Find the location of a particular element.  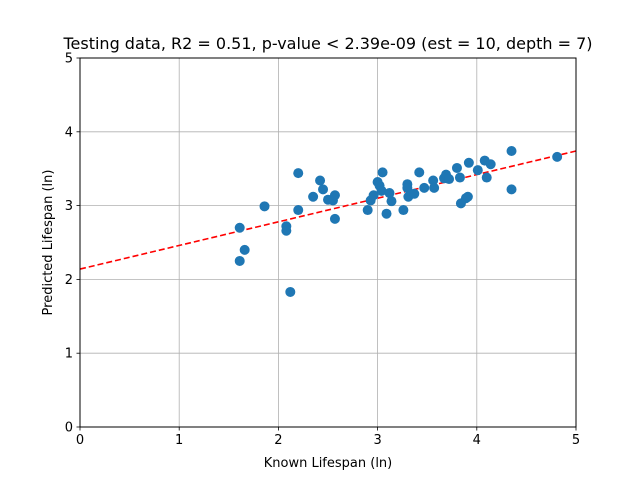

x-axis-label: Known Lifespan (ln) is located at coordinates (328, 463).